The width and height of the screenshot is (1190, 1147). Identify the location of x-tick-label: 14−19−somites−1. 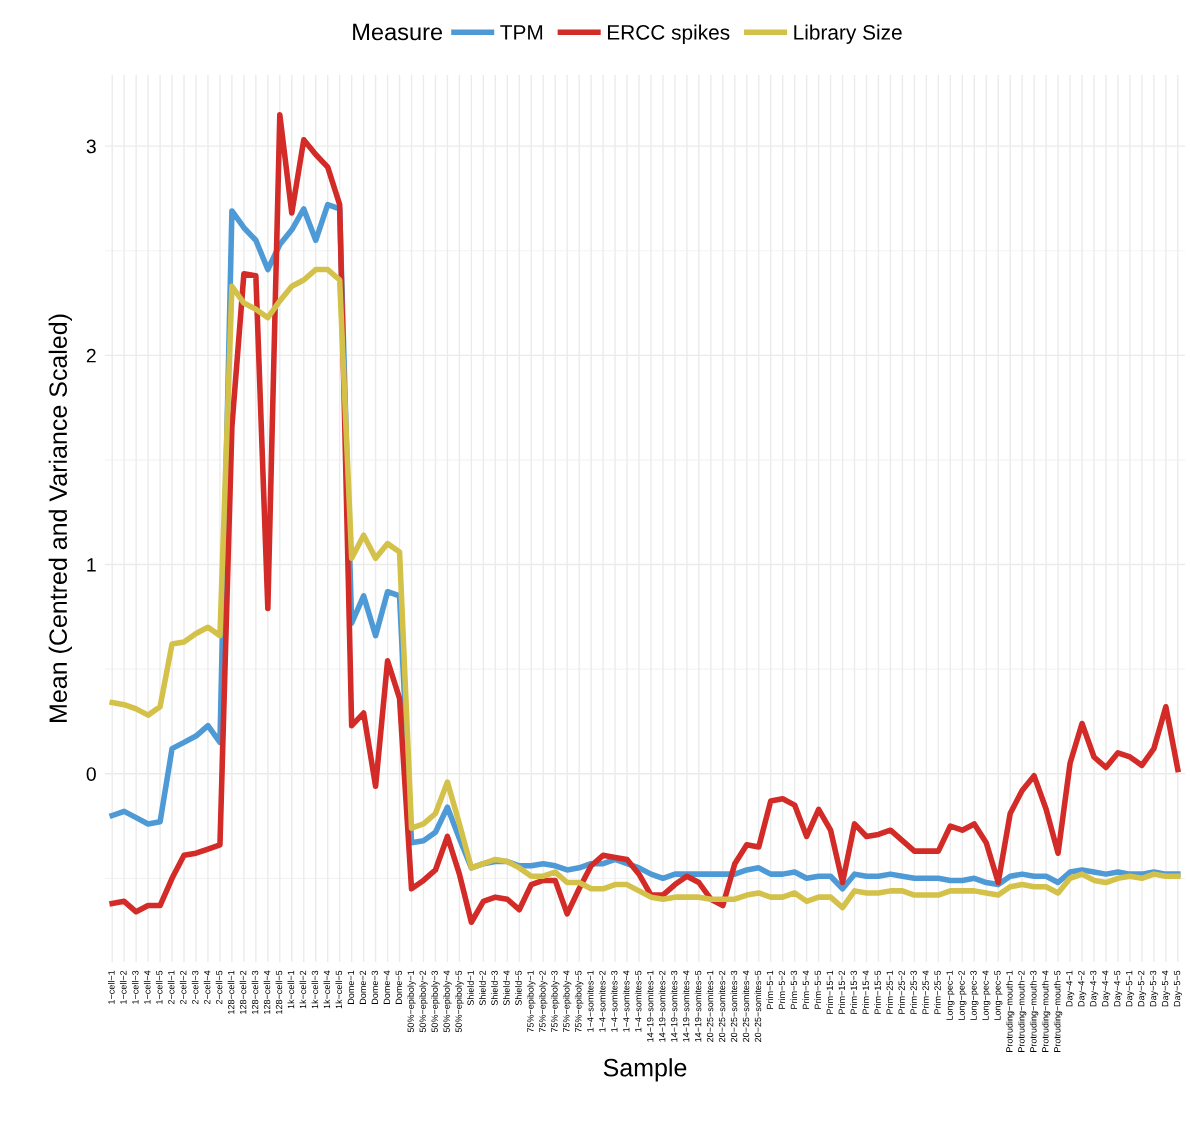
(650, 1006).